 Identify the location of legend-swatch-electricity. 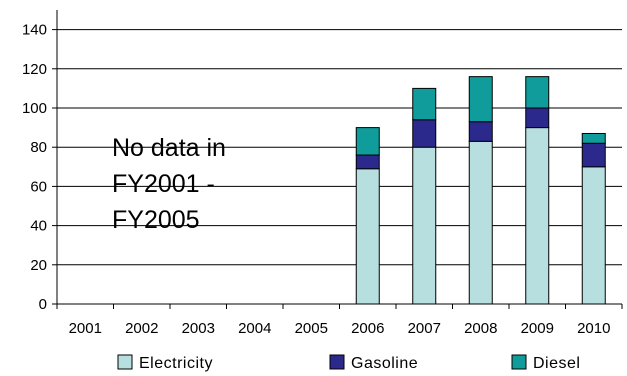
(125, 362).